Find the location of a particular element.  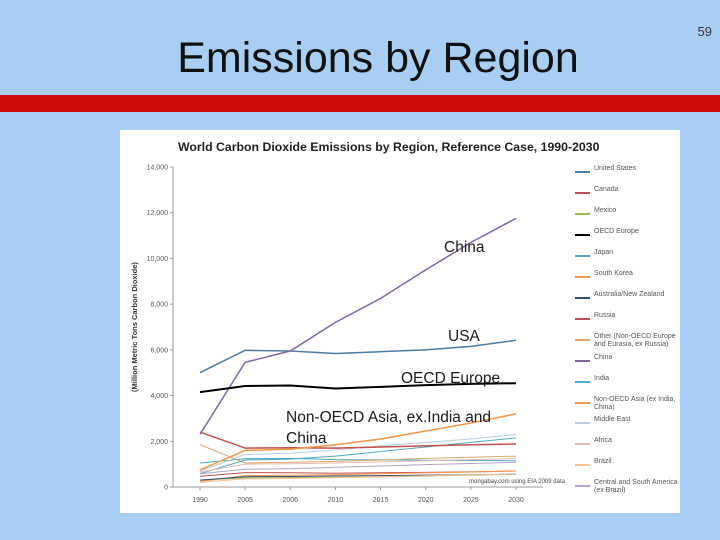

y-tick-label: 8,000 is located at coordinates (159, 305).